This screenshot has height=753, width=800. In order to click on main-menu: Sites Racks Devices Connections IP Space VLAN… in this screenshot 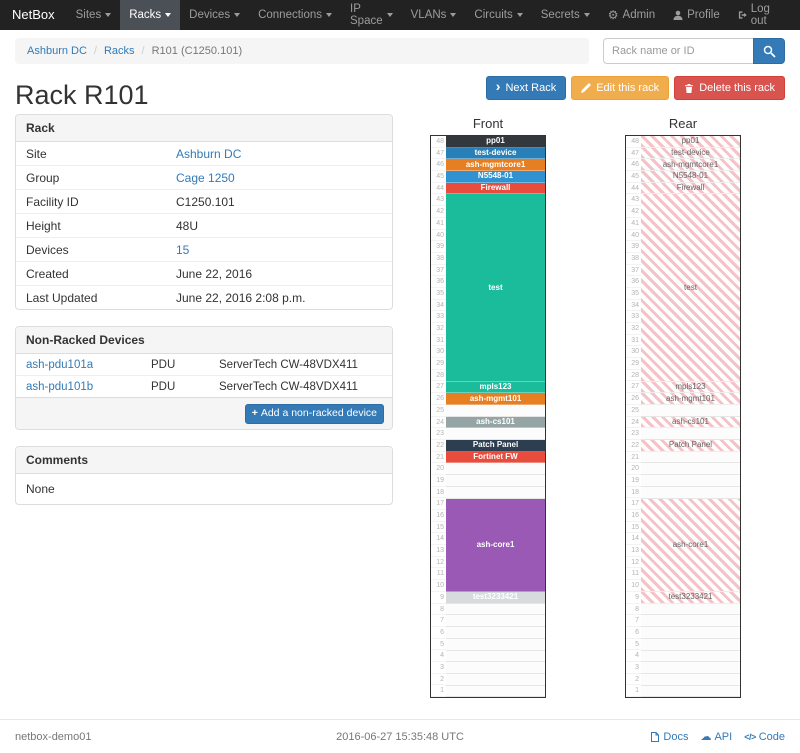, I will do `click(333, 15)`.